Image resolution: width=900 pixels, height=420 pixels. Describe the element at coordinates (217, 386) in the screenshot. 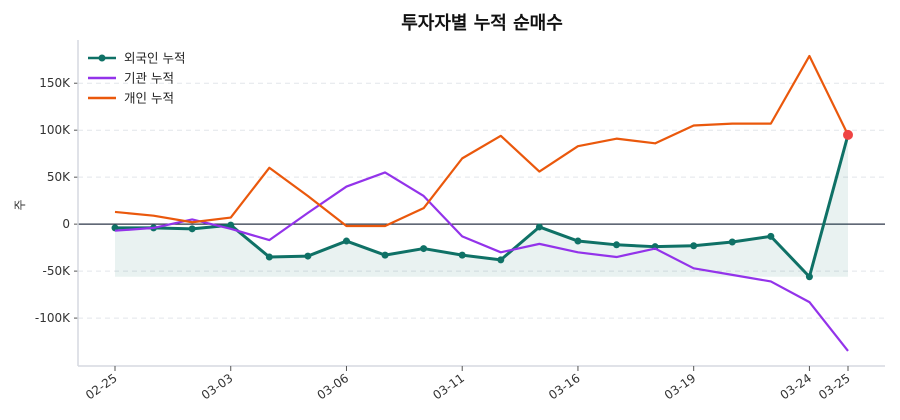

I see `x-tick-label: 03-03` at that location.